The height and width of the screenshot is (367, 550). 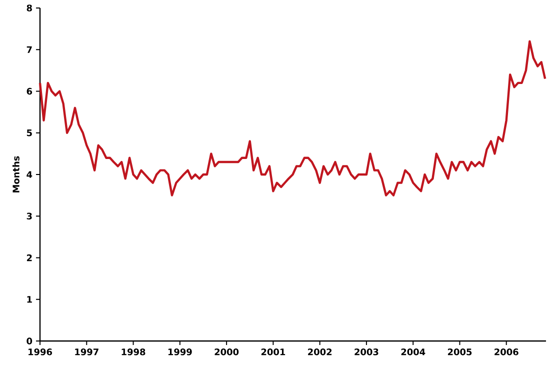 I want to click on x-tick-label: 2003, so click(x=366, y=352).